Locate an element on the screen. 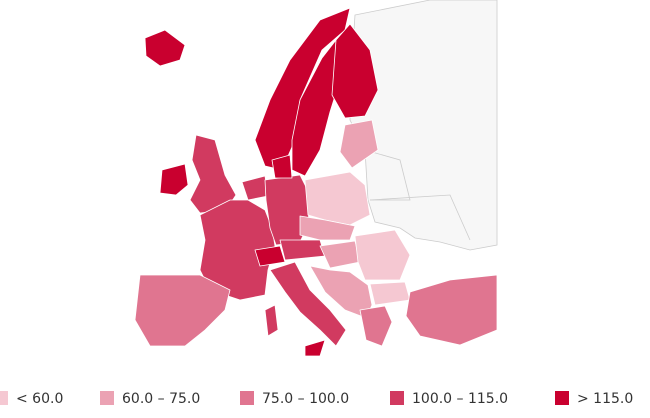  legend-item: 60.0 – 75.0 is located at coordinates (150, 399).